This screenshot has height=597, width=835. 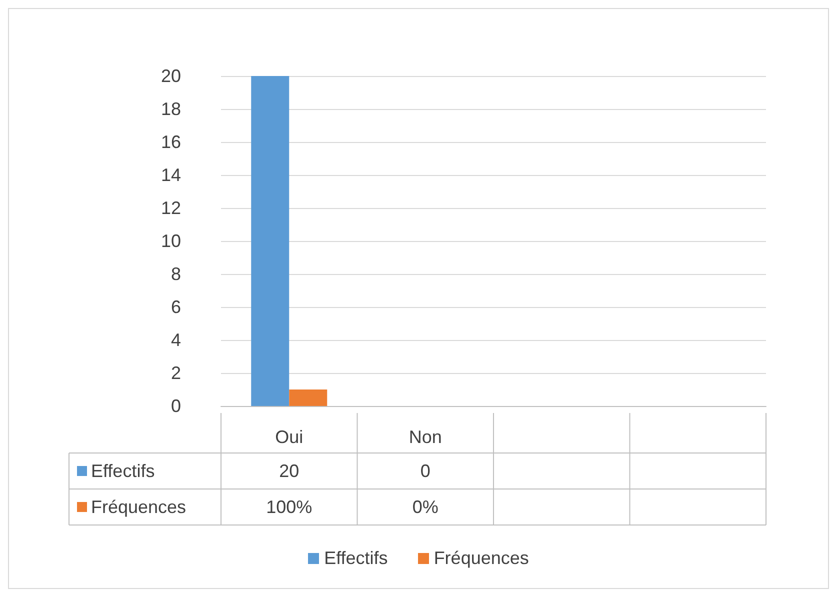 I want to click on data-label: 100%, so click(x=289, y=507).